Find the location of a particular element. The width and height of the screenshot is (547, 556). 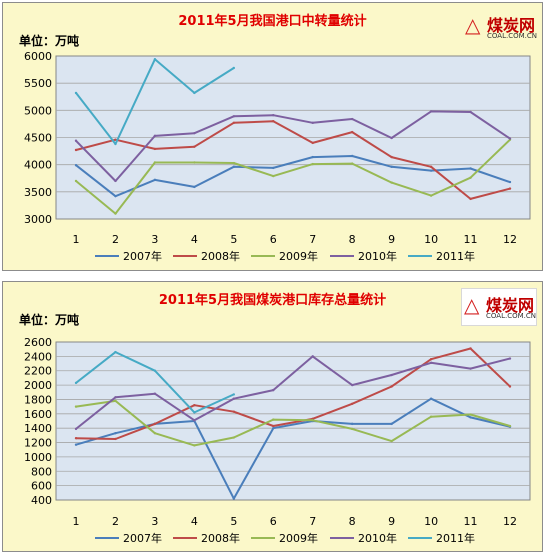

x-tick-label: 12 is located at coordinates (510, 521).